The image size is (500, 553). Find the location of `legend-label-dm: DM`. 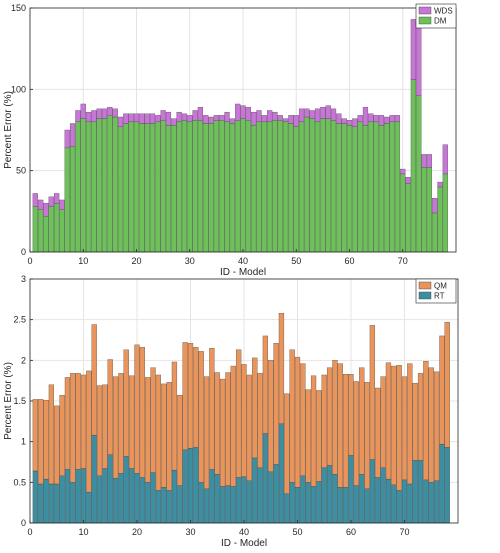

legend-label-dm: DM is located at coordinates (440, 21).